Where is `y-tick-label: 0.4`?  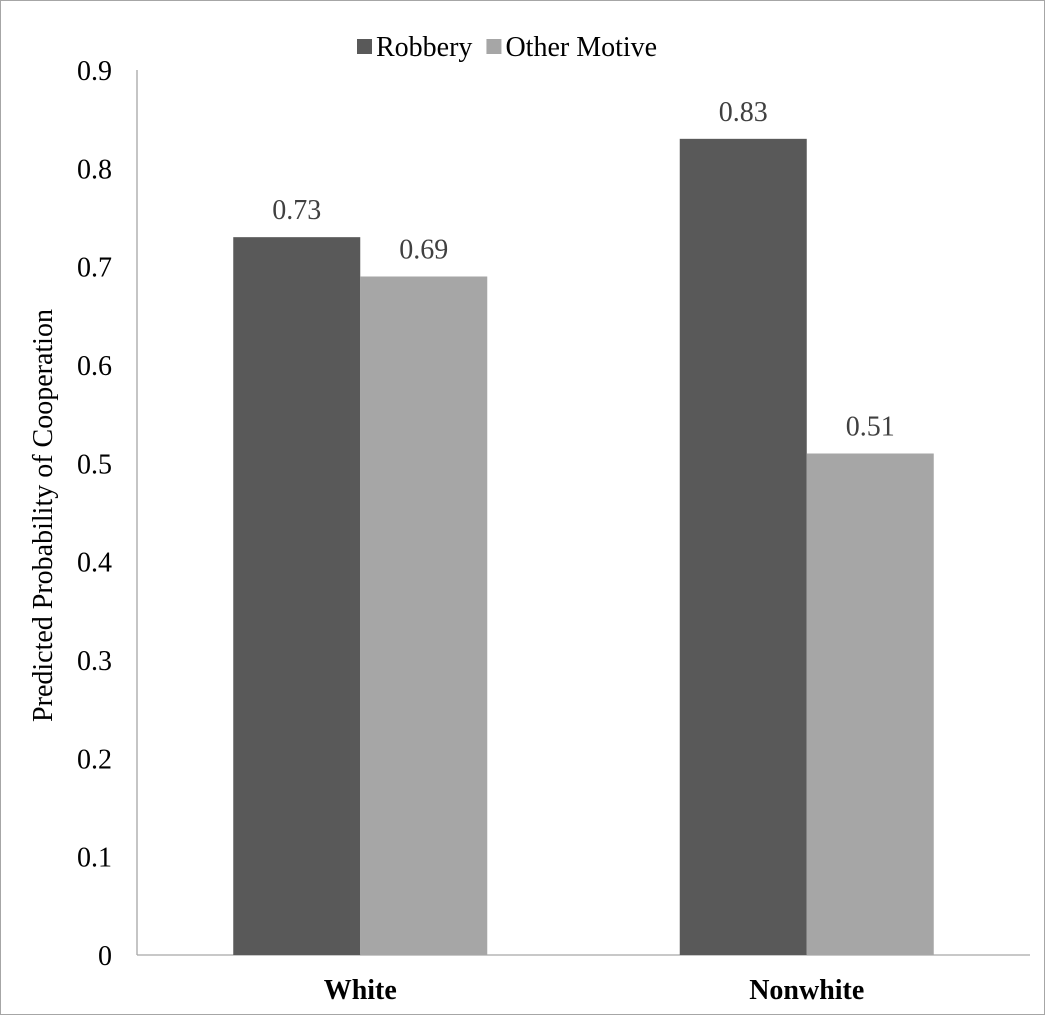
y-tick-label: 0.4 is located at coordinates (94, 563).